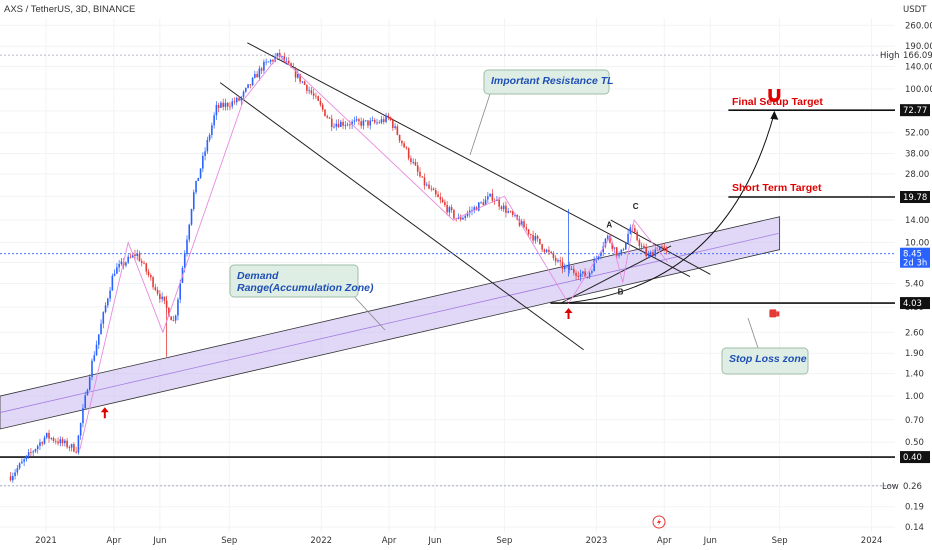 Image resolution: width=932 pixels, height=550 pixels. I want to click on y-tick-label: 140.00, so click(918, 68).